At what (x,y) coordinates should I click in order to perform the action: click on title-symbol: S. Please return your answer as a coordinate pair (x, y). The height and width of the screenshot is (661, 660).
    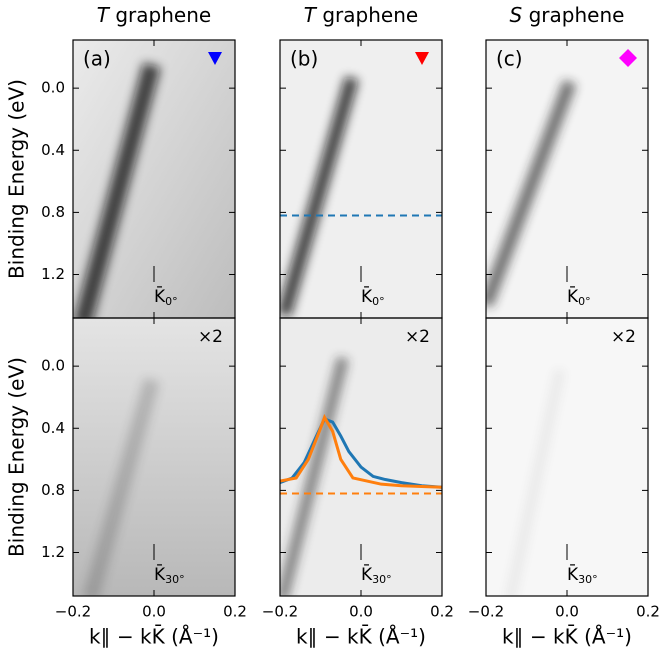
    Looking at the image, I should click on (516, 15).